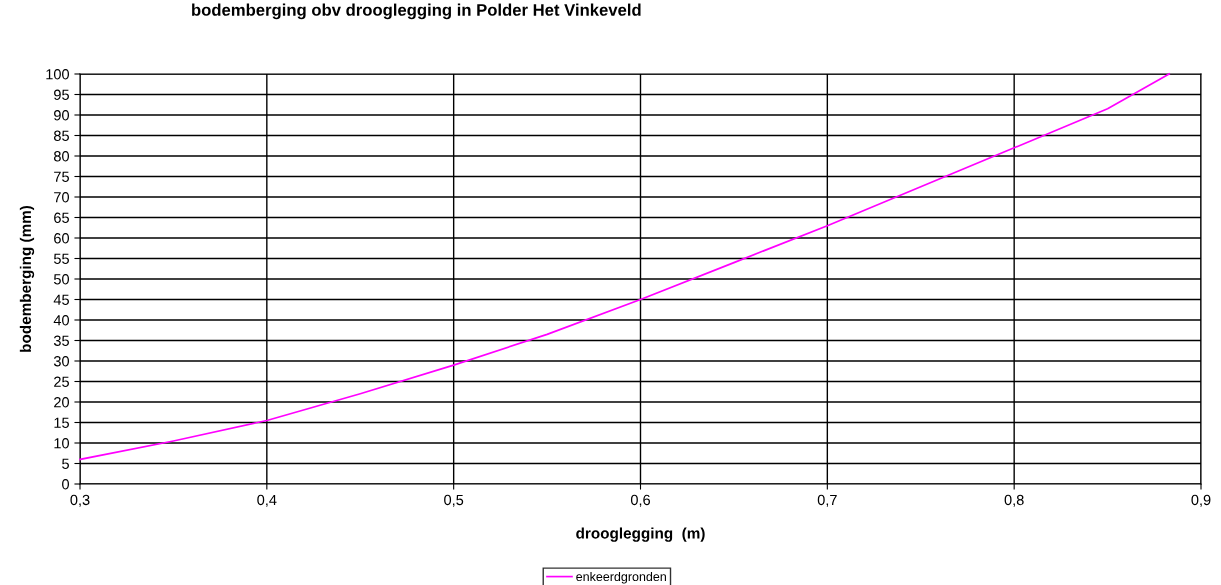 The image size is (1221, 585). What do you see at coordinates (1014, 500) in the screenshot?
I see `x-tick-label: 0,8` at bounding box center [1014, 500].